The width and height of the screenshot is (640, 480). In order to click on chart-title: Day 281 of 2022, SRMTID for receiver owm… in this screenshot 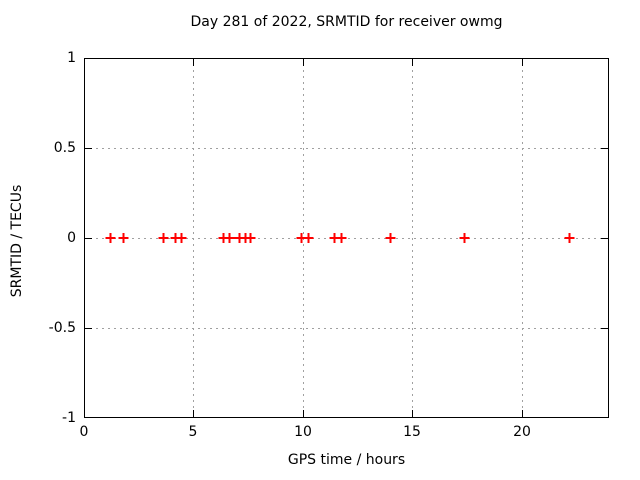, I will do `click(346, 22)`.